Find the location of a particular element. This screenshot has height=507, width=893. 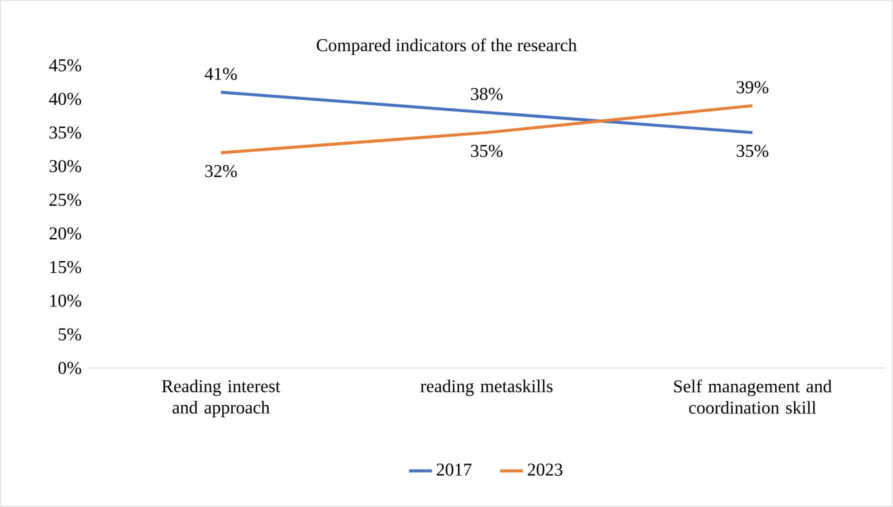

y-tick-label: 30% is located at coordinates (66, 166).